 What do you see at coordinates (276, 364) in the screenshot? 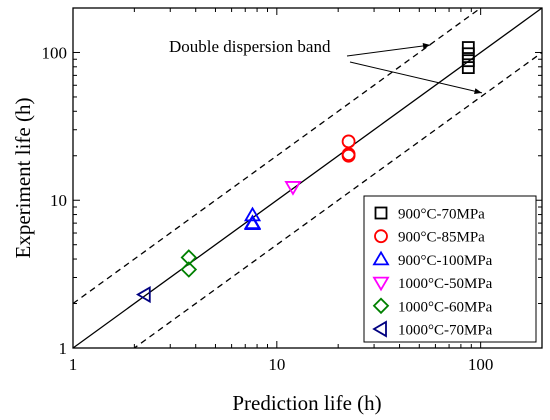
I see `x-tick-label: 10` at bounding box center [276, 364].